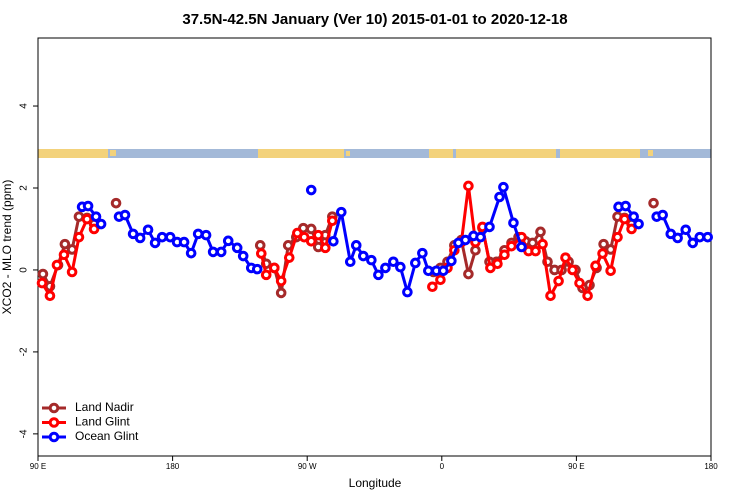 This screenshot has width=750, height=500. I want to click on y-tick-label: 4, so click(24, 106).